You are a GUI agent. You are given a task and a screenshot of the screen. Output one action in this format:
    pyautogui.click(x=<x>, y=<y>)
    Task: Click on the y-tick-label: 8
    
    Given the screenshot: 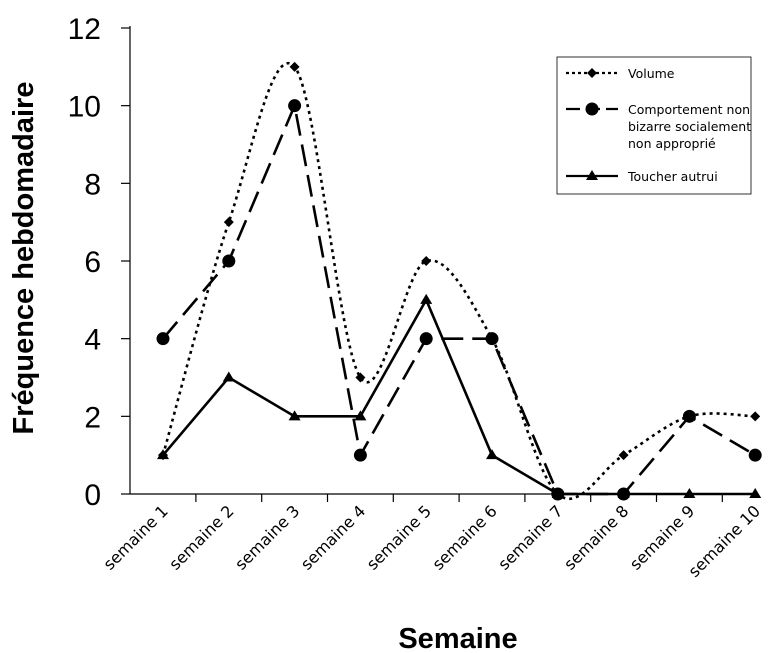 What is the action you would take?
    pyautogui.click(x=92, y=184)
    